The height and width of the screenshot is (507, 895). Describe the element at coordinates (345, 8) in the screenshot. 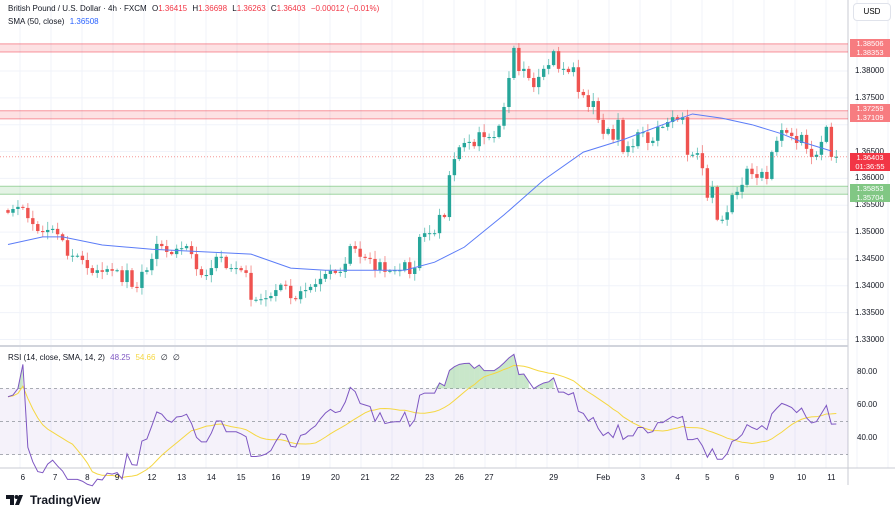

I see `change-value: −0.00012 (−0.01%)` at that location.